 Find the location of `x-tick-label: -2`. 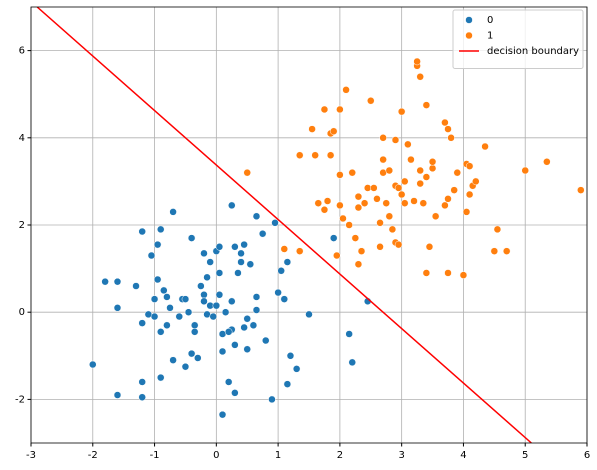

x-tick-label: -2 is located at coordinates (93, 455).